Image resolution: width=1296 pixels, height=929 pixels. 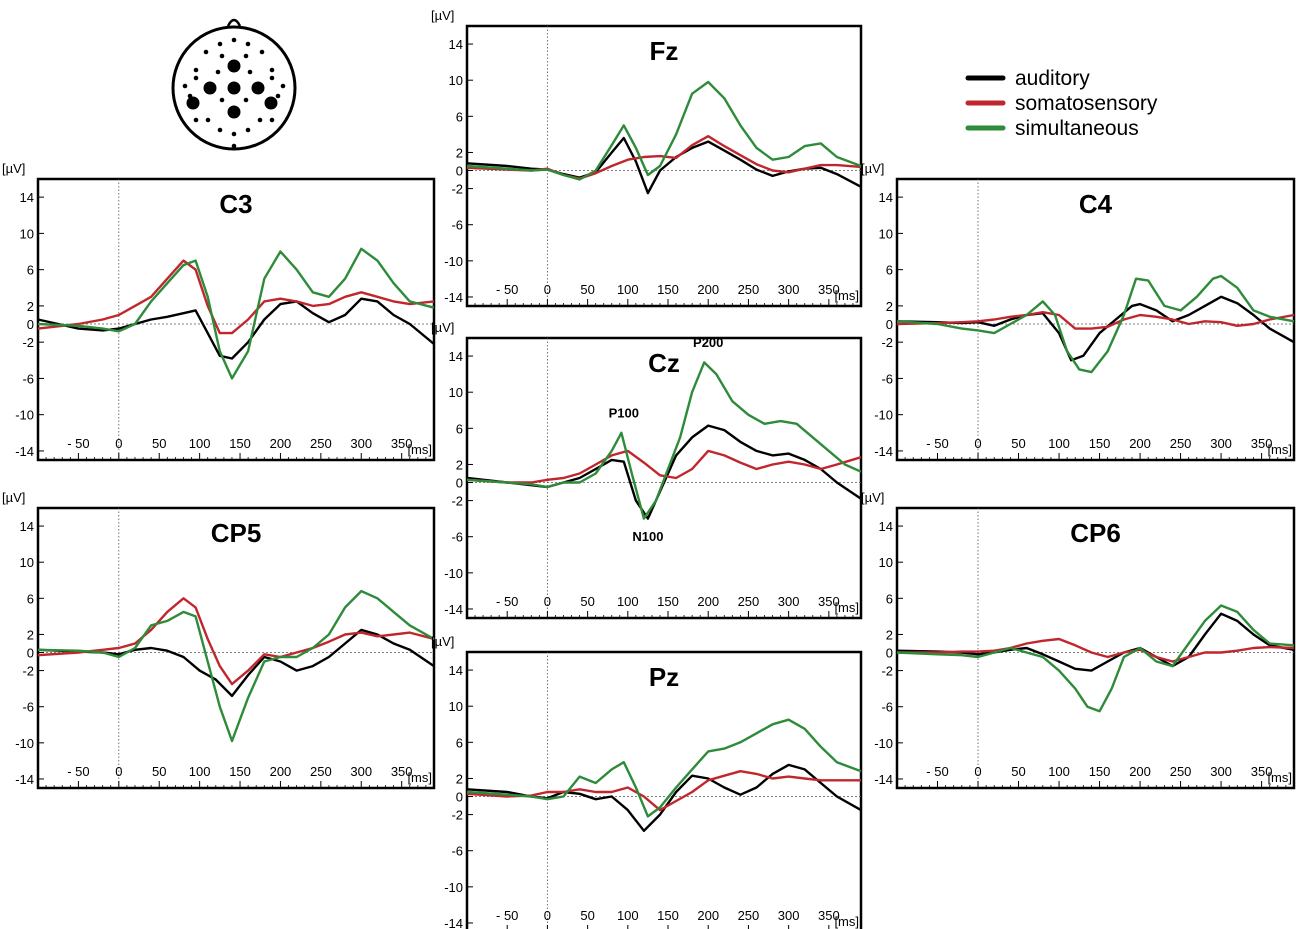 What do you see at coordinates (1096, 204) in the screenshot?
I see `panel-title: C4` at bounding box center [1096, 204].